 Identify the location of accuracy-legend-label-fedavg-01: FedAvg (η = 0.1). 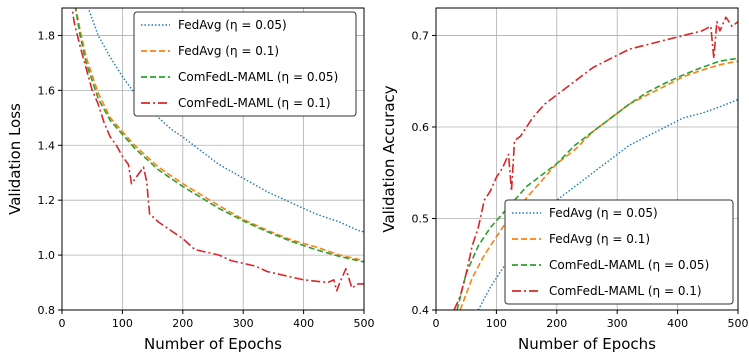
(599, 239).